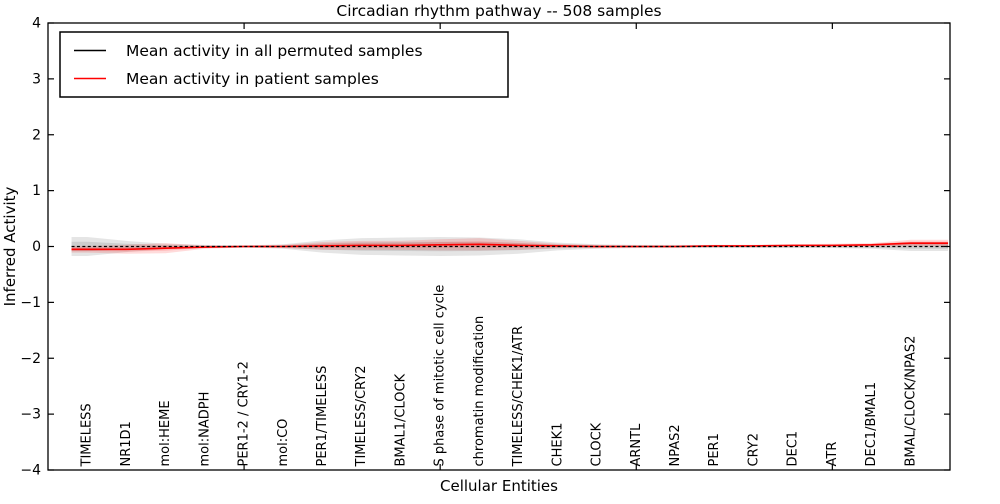 The image size is (1000, 504). What do you see at coordinates (498, 11) in the screenshot?
I see `chart-title: Circadian rhythm pathway -- 508 samples` at bounding box center [498, 11].